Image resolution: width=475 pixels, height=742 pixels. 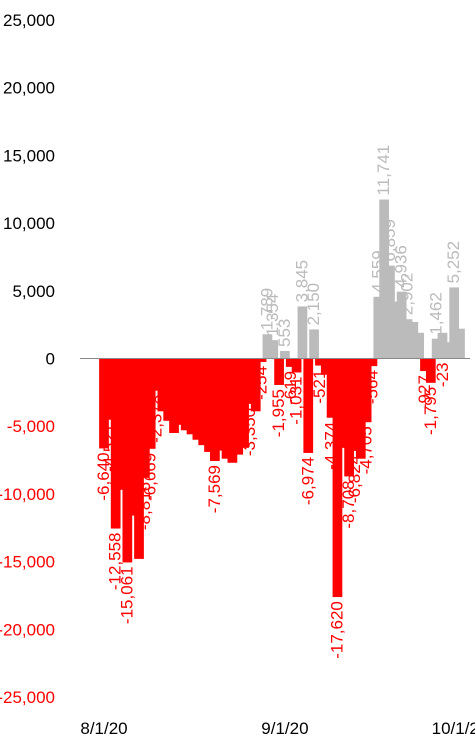 What do you see at coordinates (29, 223) in the screenshot?
I see `y-tick-label: 10,000` at bounding box center [29, 223].